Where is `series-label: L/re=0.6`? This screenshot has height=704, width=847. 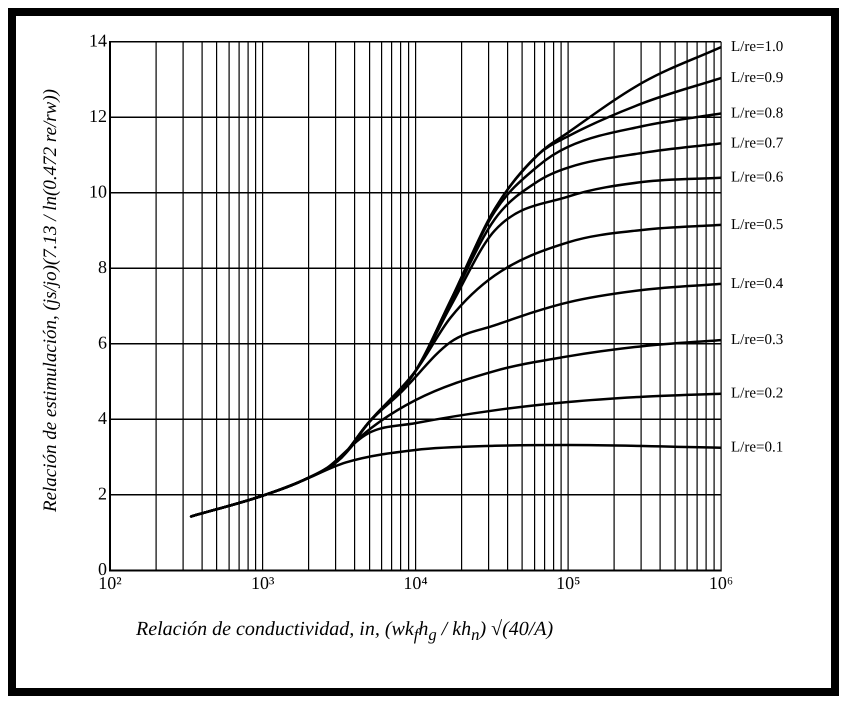
series-label: L/re=0.6 is located at coordinates (757, 178).